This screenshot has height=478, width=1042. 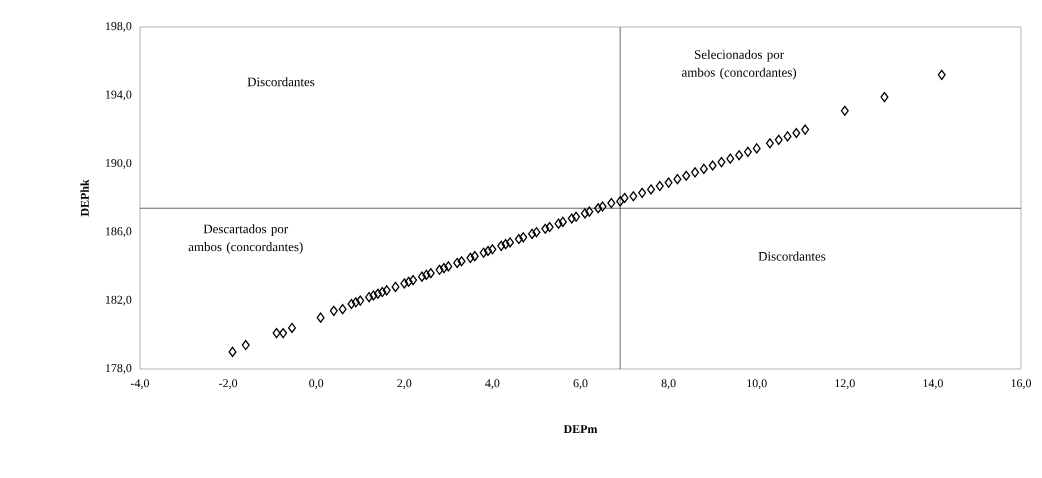 What do you see at coordinates (845, 384) in the screenshot?
I see `x-tick-label: 12,0` at bounding box center [845, 384].